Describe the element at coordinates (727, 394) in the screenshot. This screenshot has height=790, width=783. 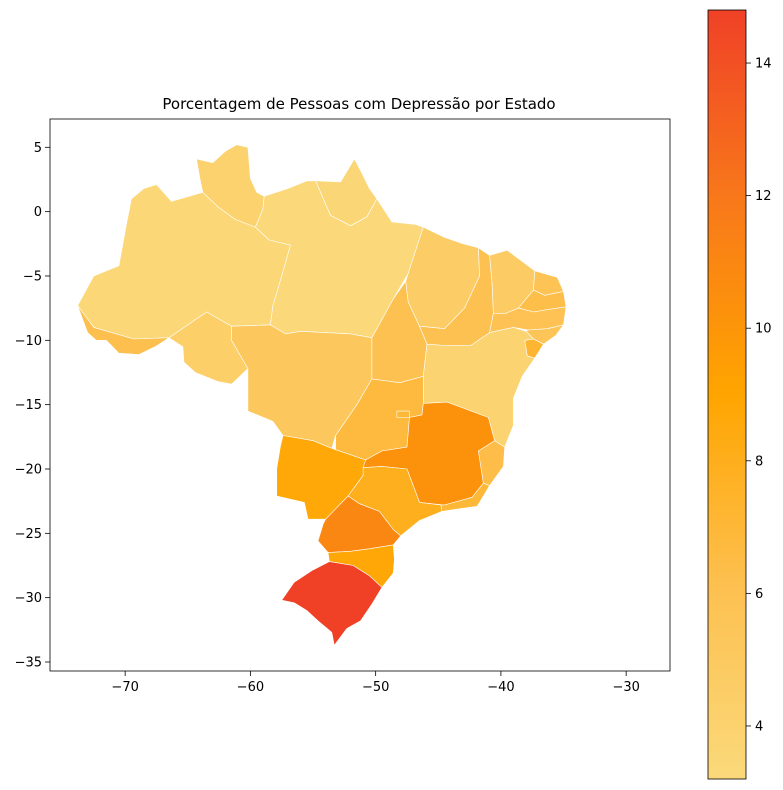
I see `colorbar-gradient` at that location.